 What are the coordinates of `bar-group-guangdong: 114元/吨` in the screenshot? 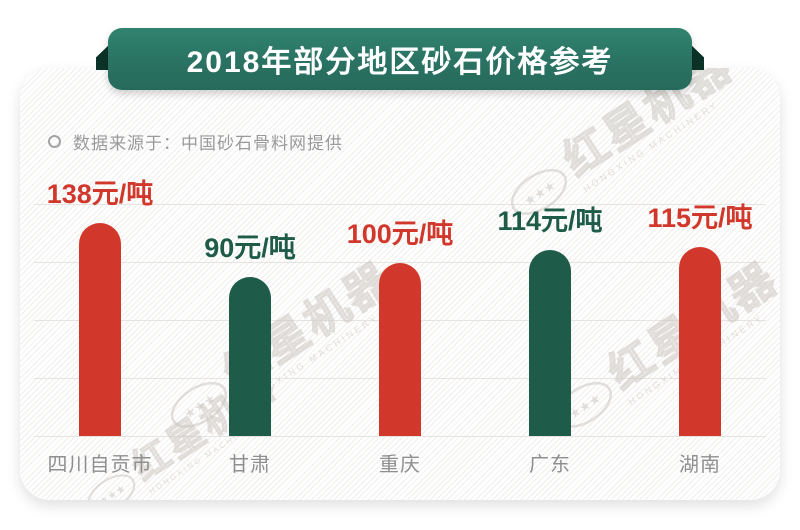 It's located at (550, 292).